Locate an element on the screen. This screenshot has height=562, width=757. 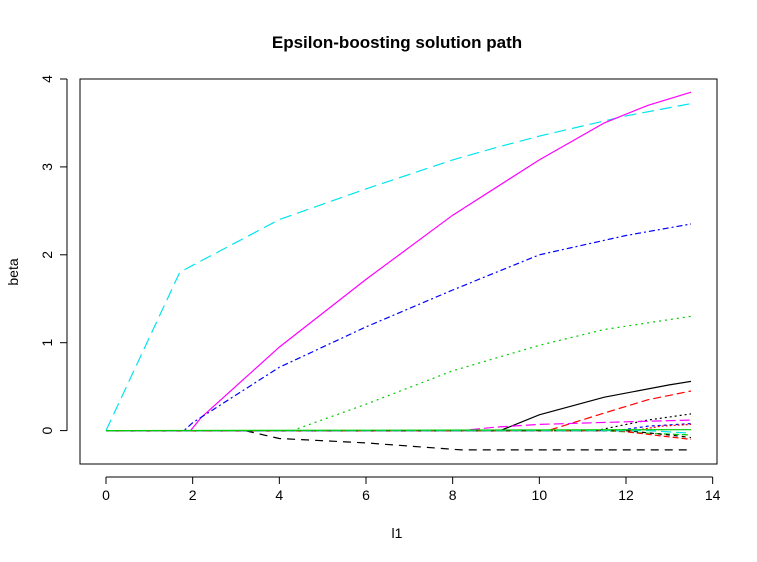
x-tick-label: 0 is located at coordinates (106, 495).